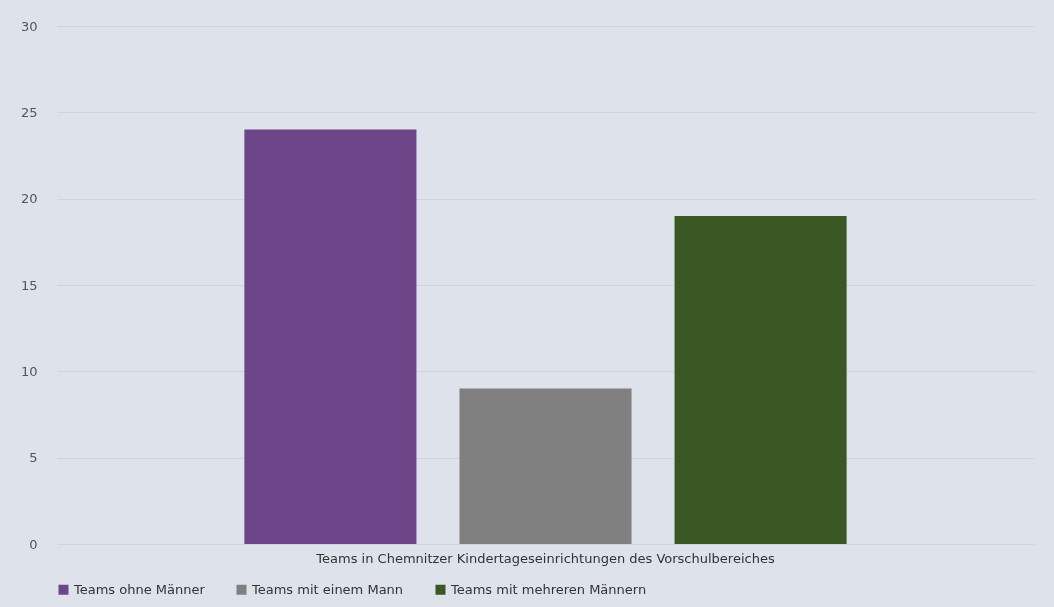 The image size is (1054, 607). What do you see at coordinates (548, 589) in the screenshot?
I see `legend-label: Teams mit mehreren Männern` at bounding box center [548, 589].